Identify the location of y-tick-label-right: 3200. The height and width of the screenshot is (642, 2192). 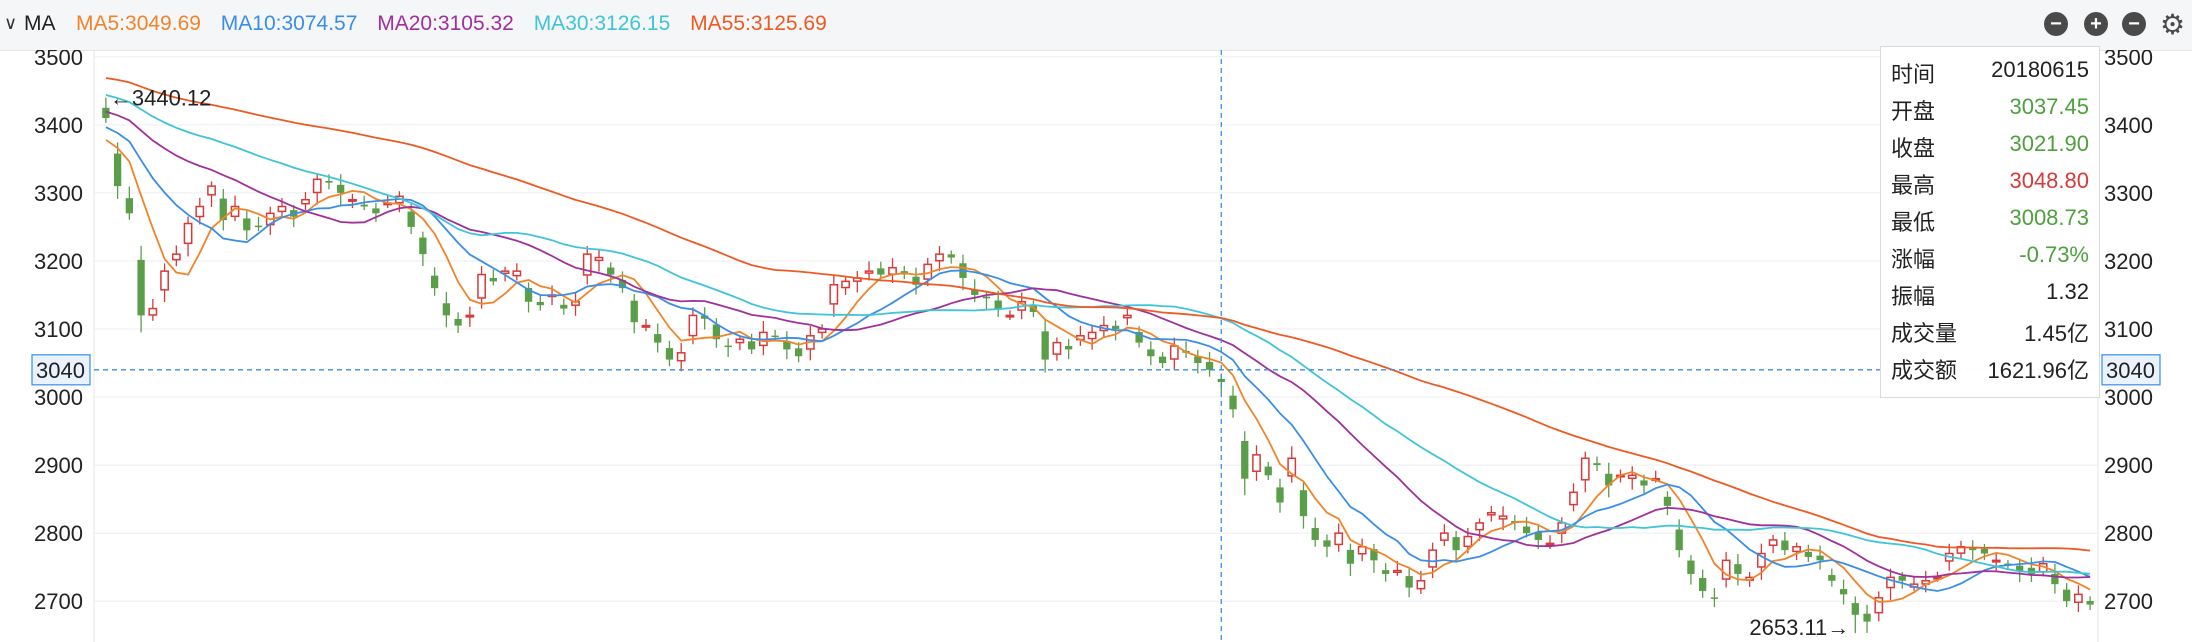
(2128, 261).